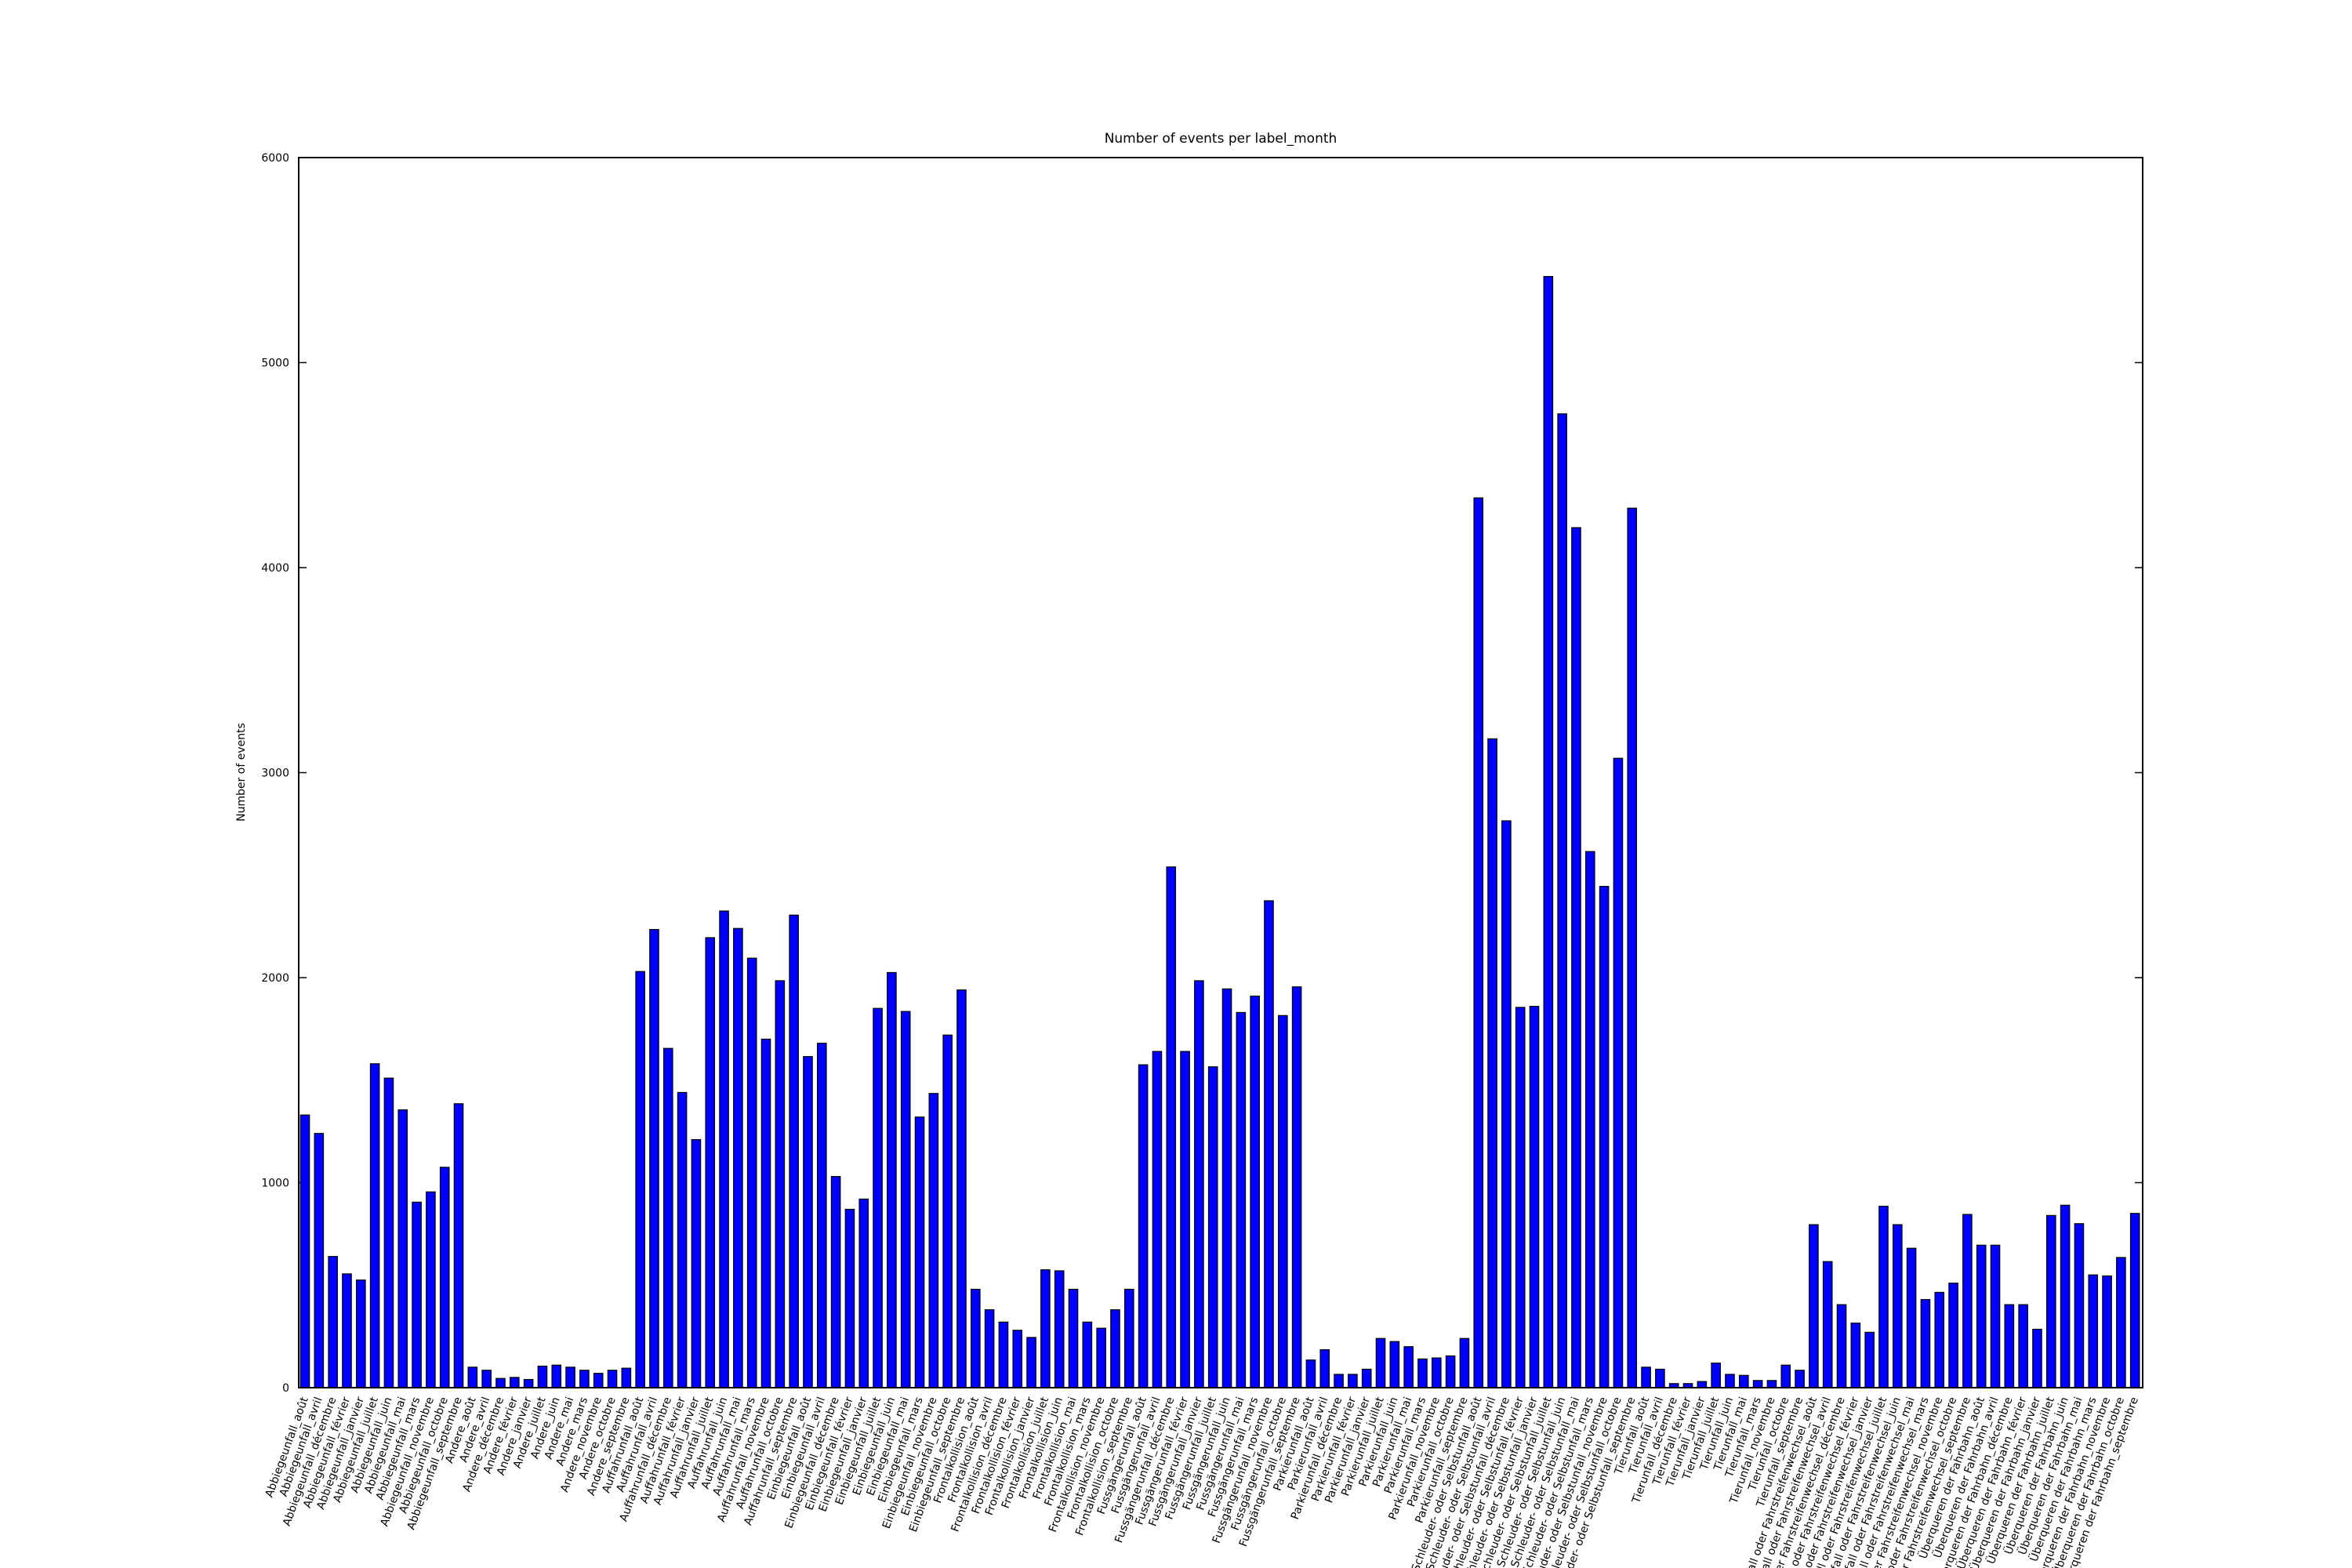  Describe the element at coordinates (275, 568) in the screenshot. I see `y-tick-label: 4000` at that location.